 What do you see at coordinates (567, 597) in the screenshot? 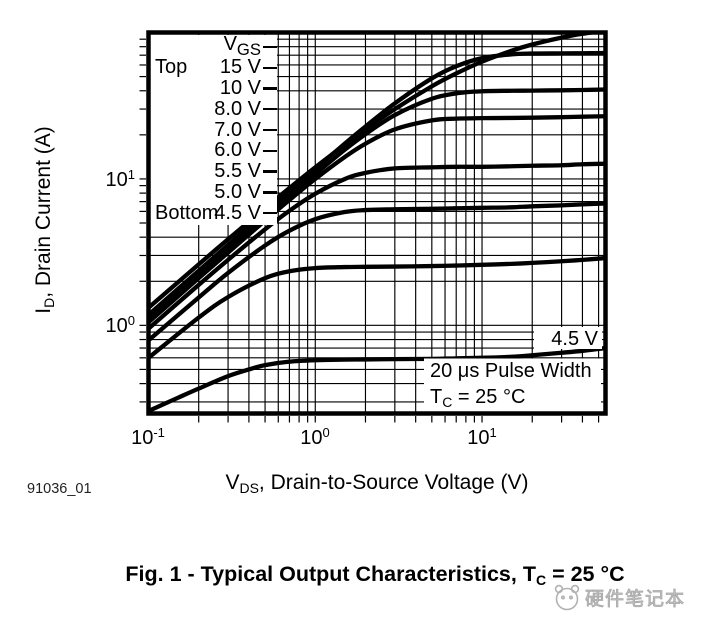
I see `watermark-logo-icon` at bounding box center [567, 597].